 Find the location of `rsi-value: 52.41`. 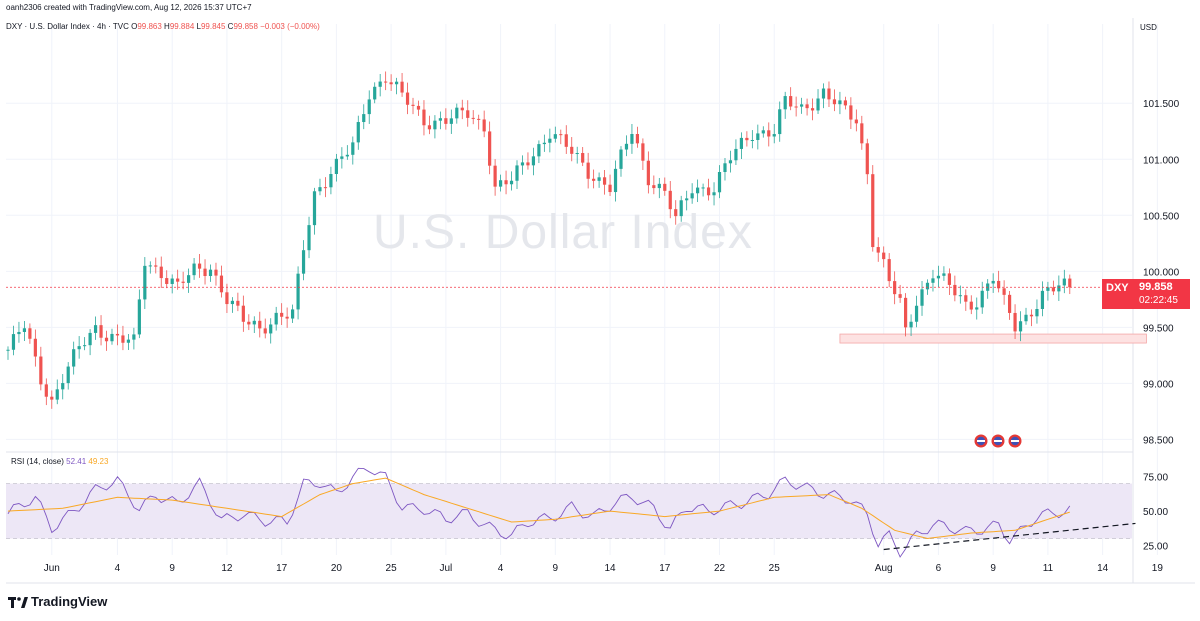

rsi-value: 52.41 is located at coordinates (76, 461).